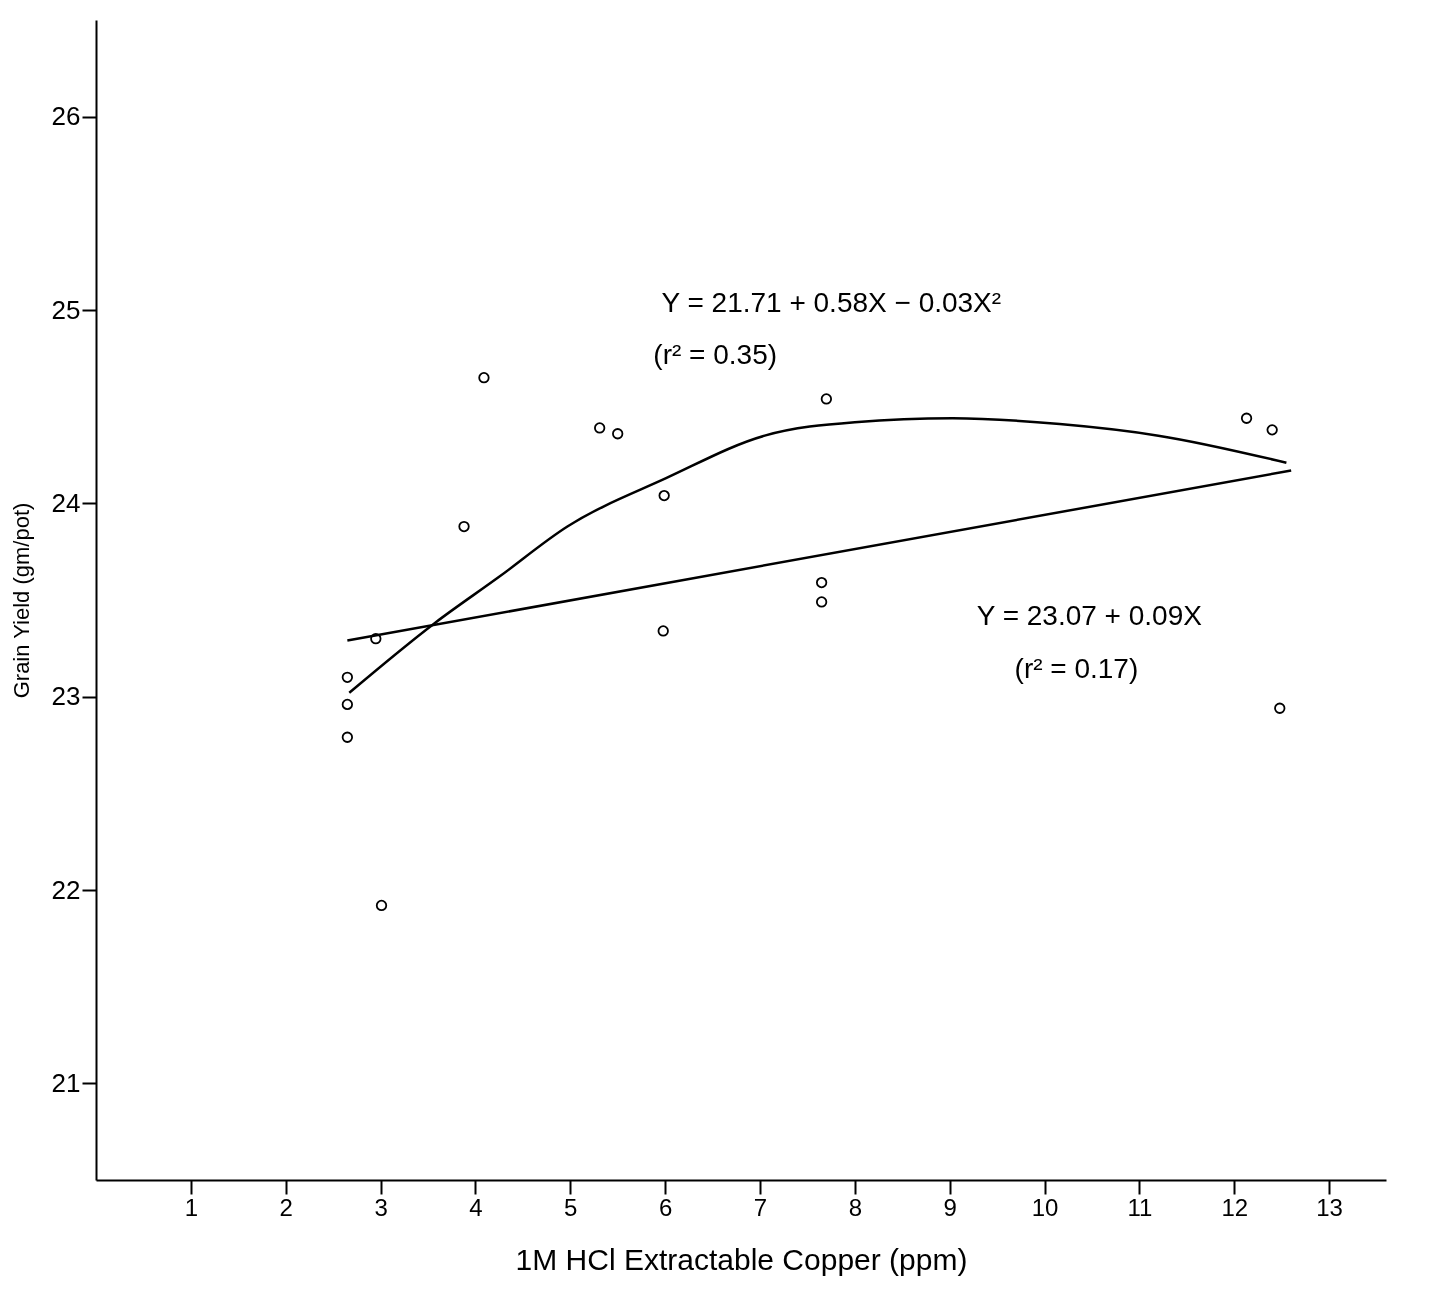 This screenshot has height=1314, width=1438. What do you see at coordinates (831, 303) in the screenshot?
I see `annotation: Y = 21.71 + 0.58X − 0.03X²` at bounding box center [831, 303].